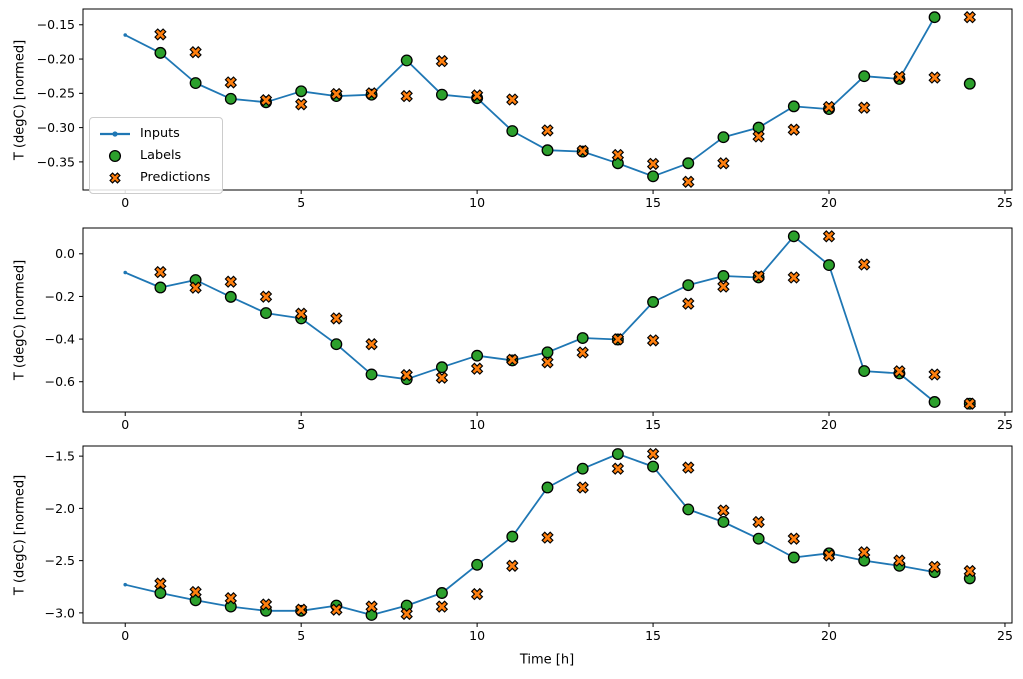 This screenshot has height=679, width=1023. What do you see at coordinates (115, 177) in the screenshot?
I see `predictions-x-icon` at bounding box center [115, 177].